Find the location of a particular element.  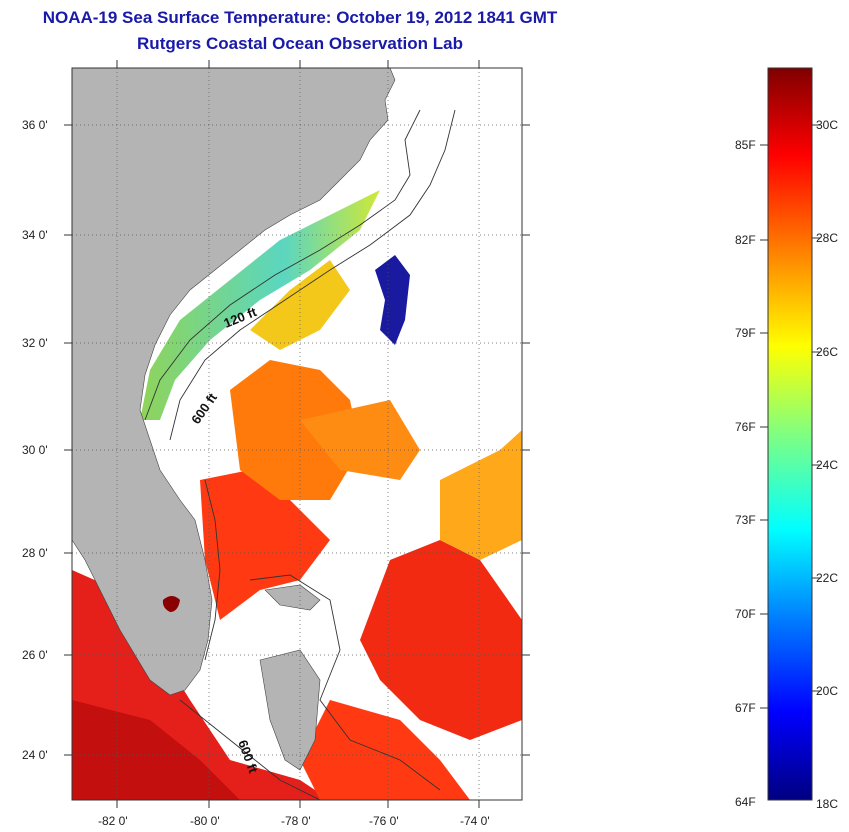

sst-carolina-coastal is located at coordinates (260, 305).